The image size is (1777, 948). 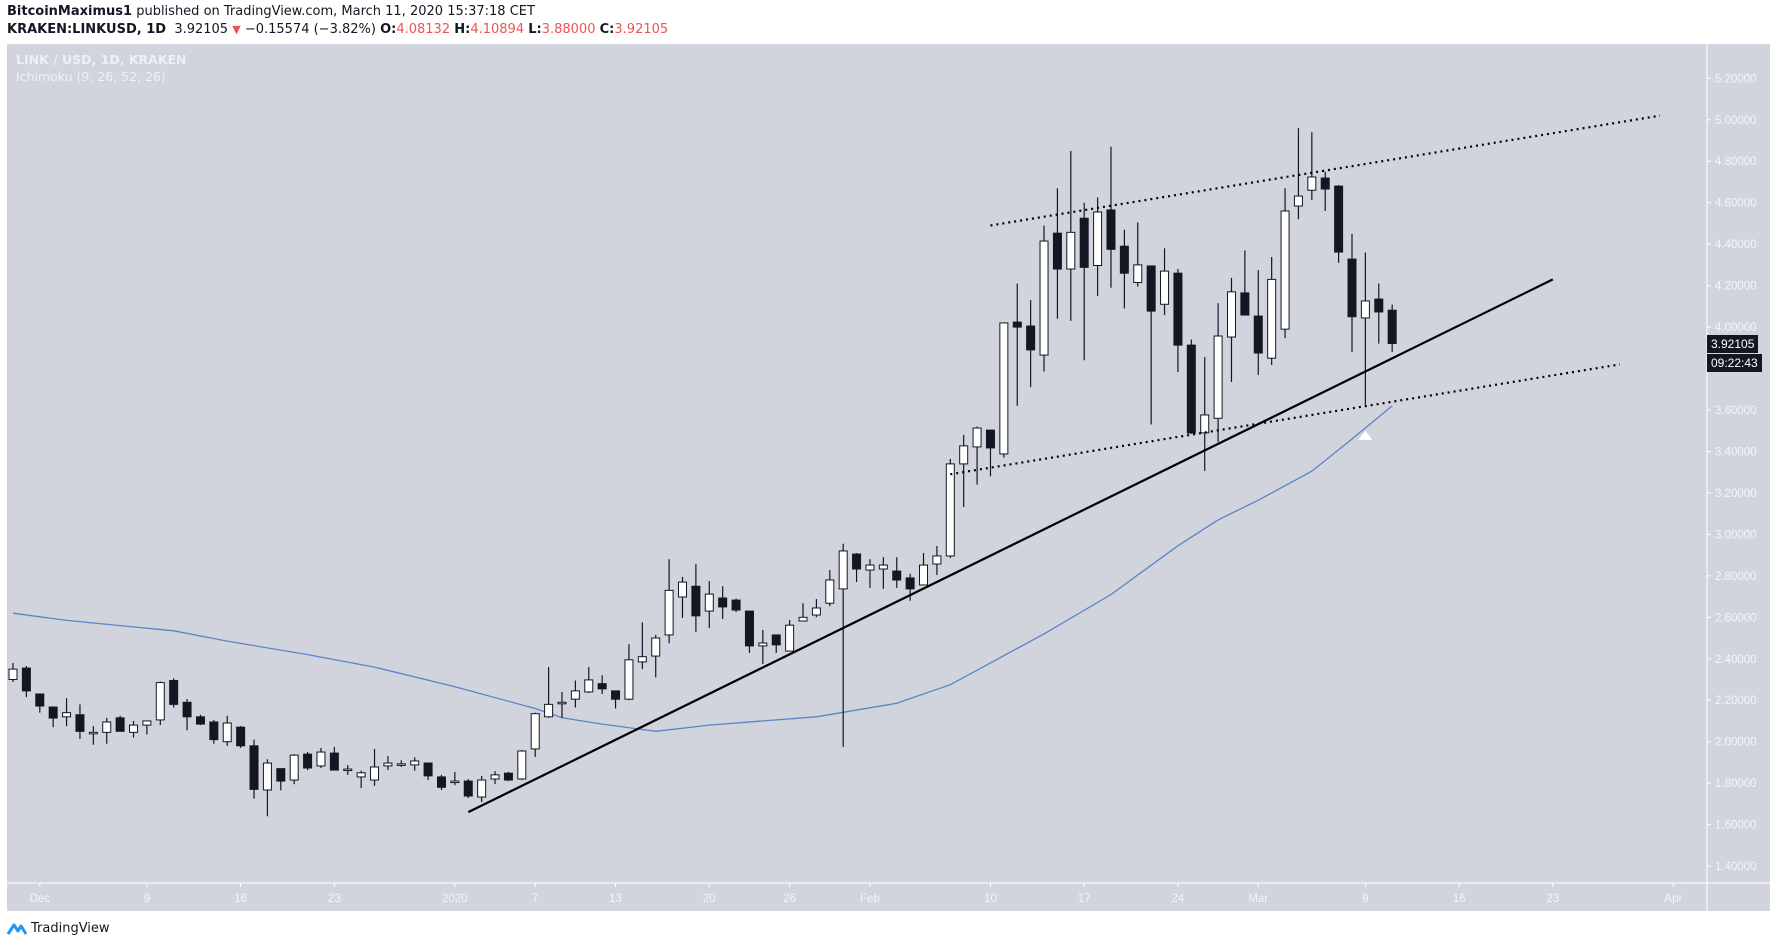 I want to click on legend-indicator: Ichimoku (9, 26, 52, 26), so click(x=91, y=76).